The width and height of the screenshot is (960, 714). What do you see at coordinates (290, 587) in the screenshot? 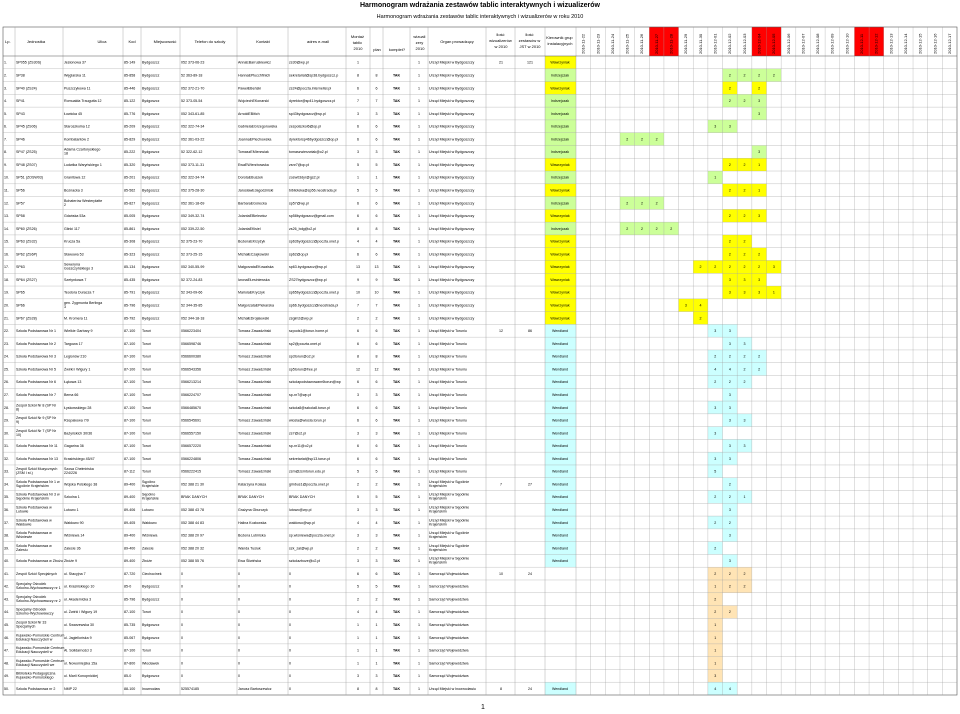
I see `row-email: 0` at bounding box center [290, 587].